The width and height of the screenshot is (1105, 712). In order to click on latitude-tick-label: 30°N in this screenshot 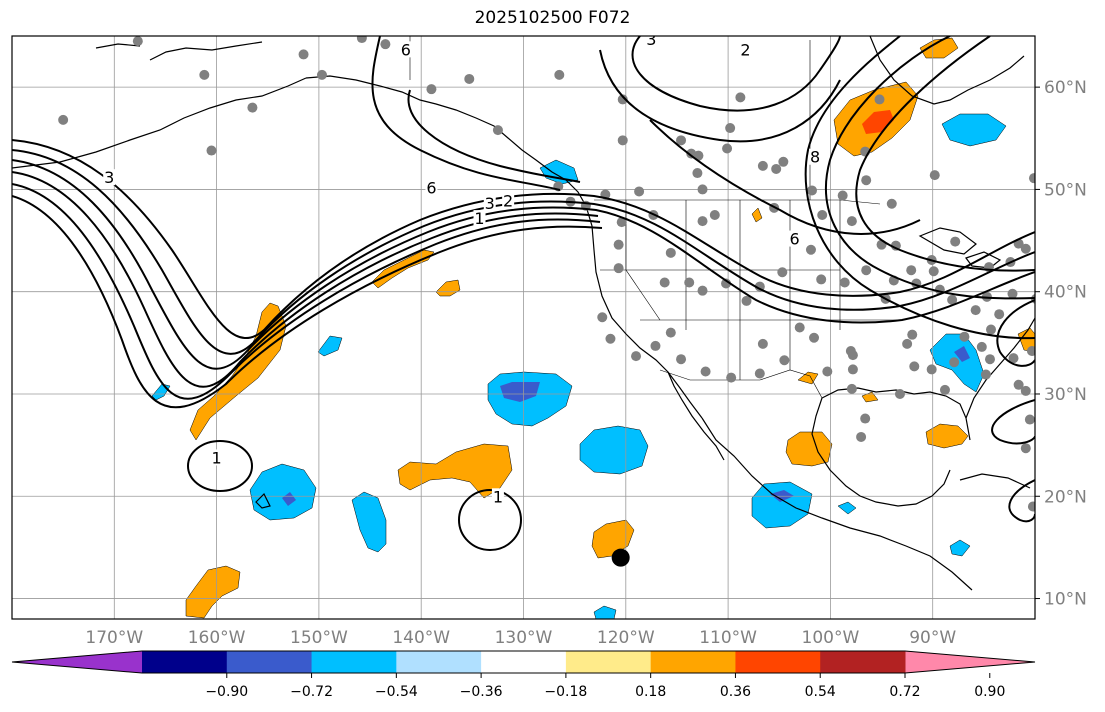, I will do `click(1065, 395)`.